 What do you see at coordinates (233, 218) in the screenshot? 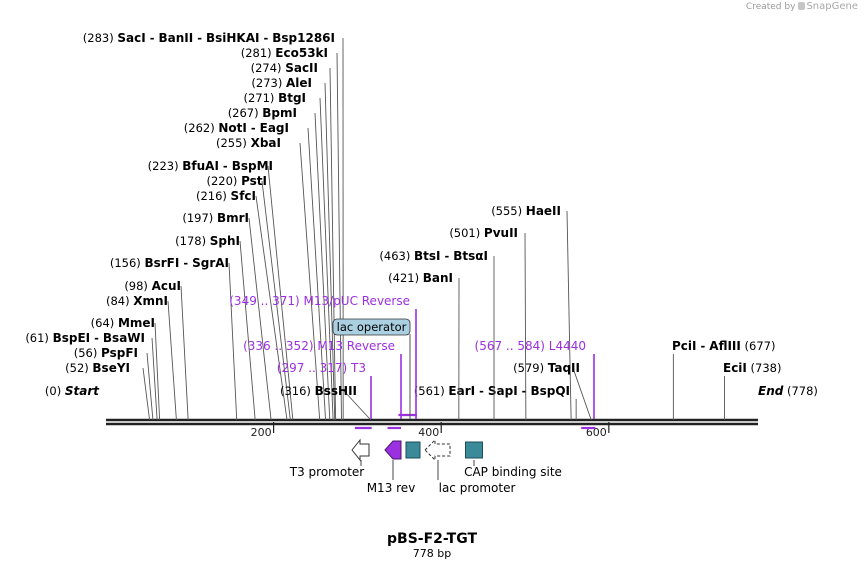
I see `site-name: BmrI` at bounding box center [233, 218].